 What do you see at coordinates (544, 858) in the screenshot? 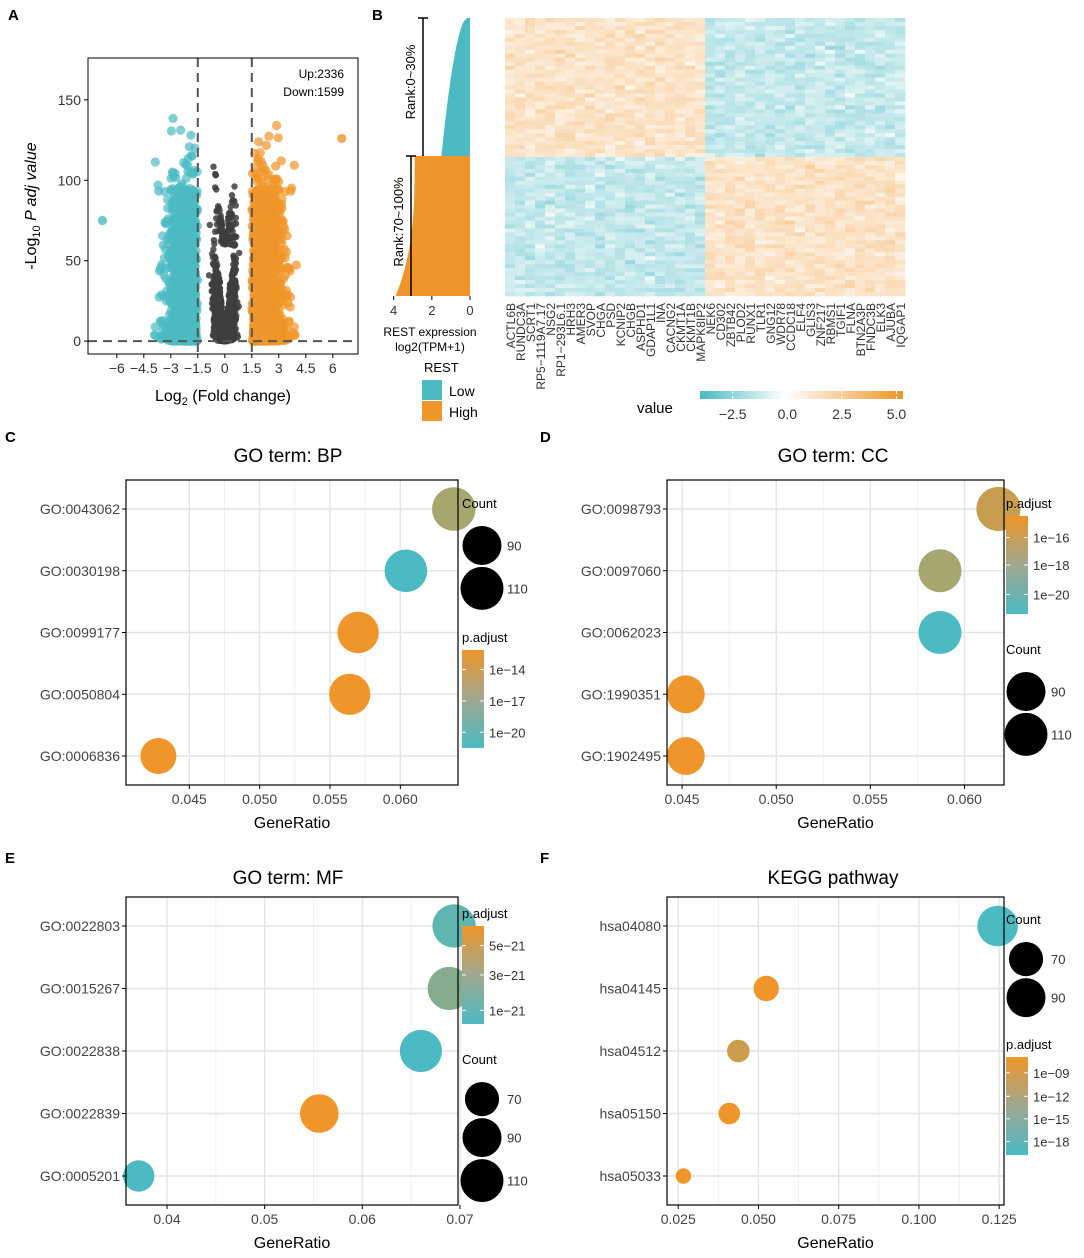
I see `panel-label-f: F` at bounding box center [544, 858].